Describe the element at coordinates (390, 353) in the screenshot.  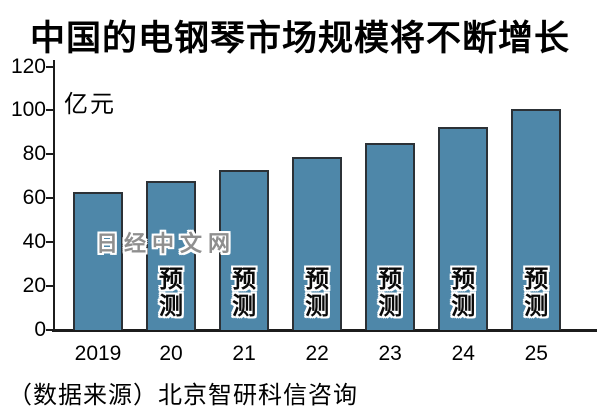
I see `x-tick-label-23: 23` at that location.